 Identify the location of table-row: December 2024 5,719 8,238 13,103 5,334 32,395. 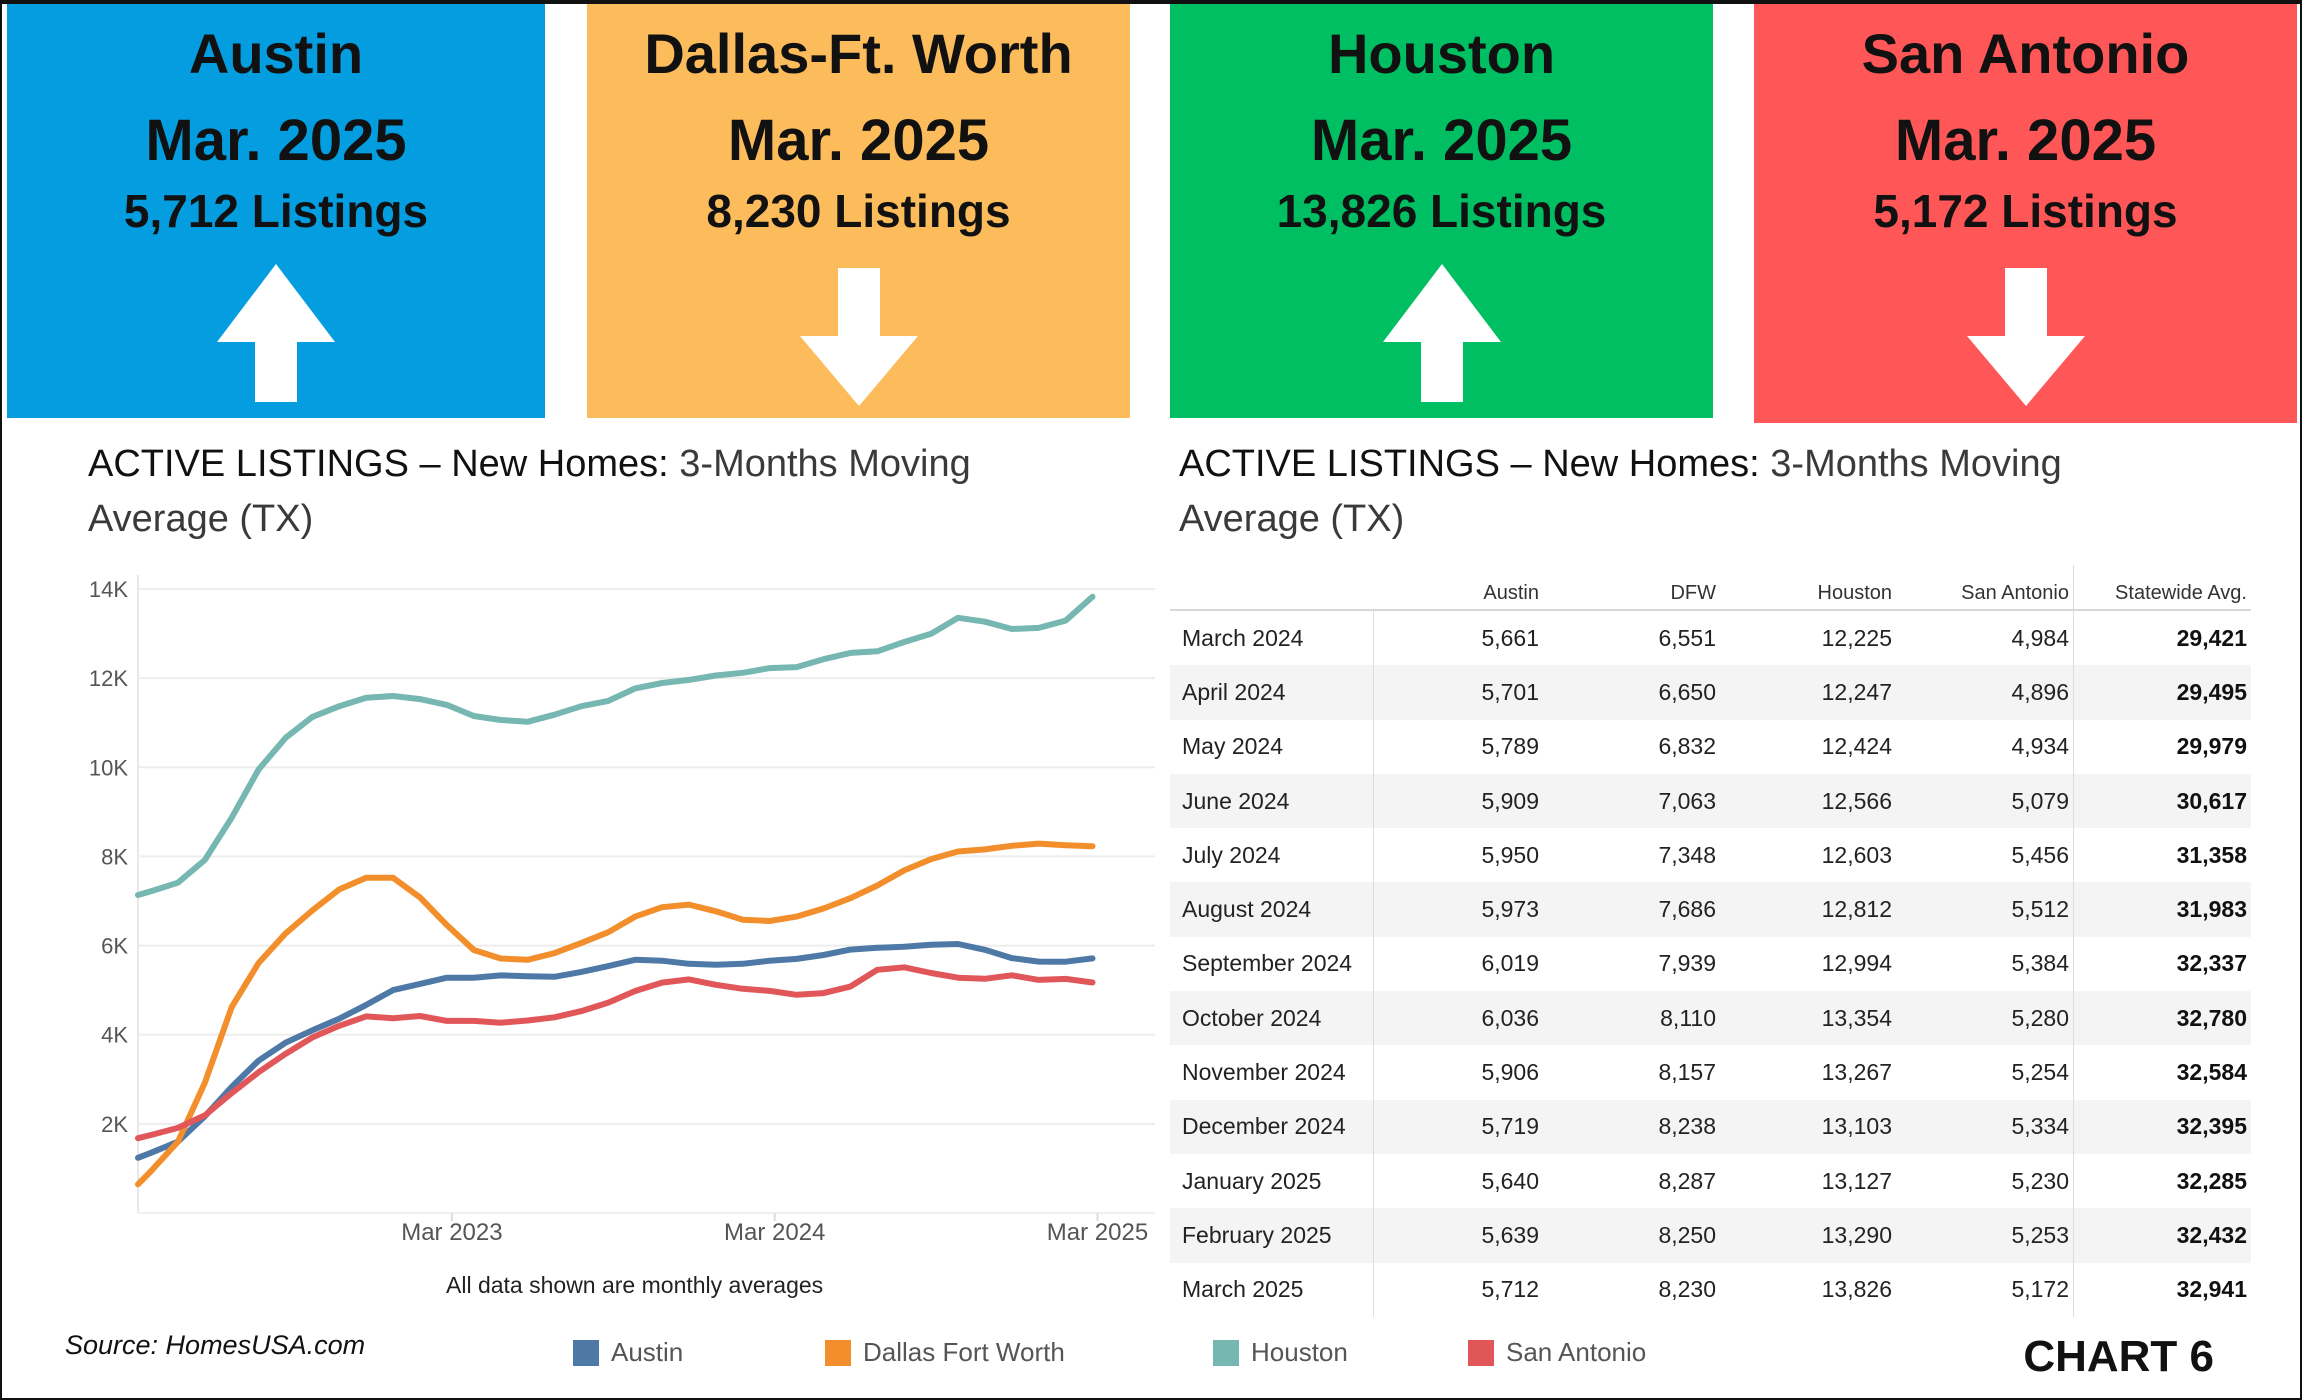
(1710, 1126).